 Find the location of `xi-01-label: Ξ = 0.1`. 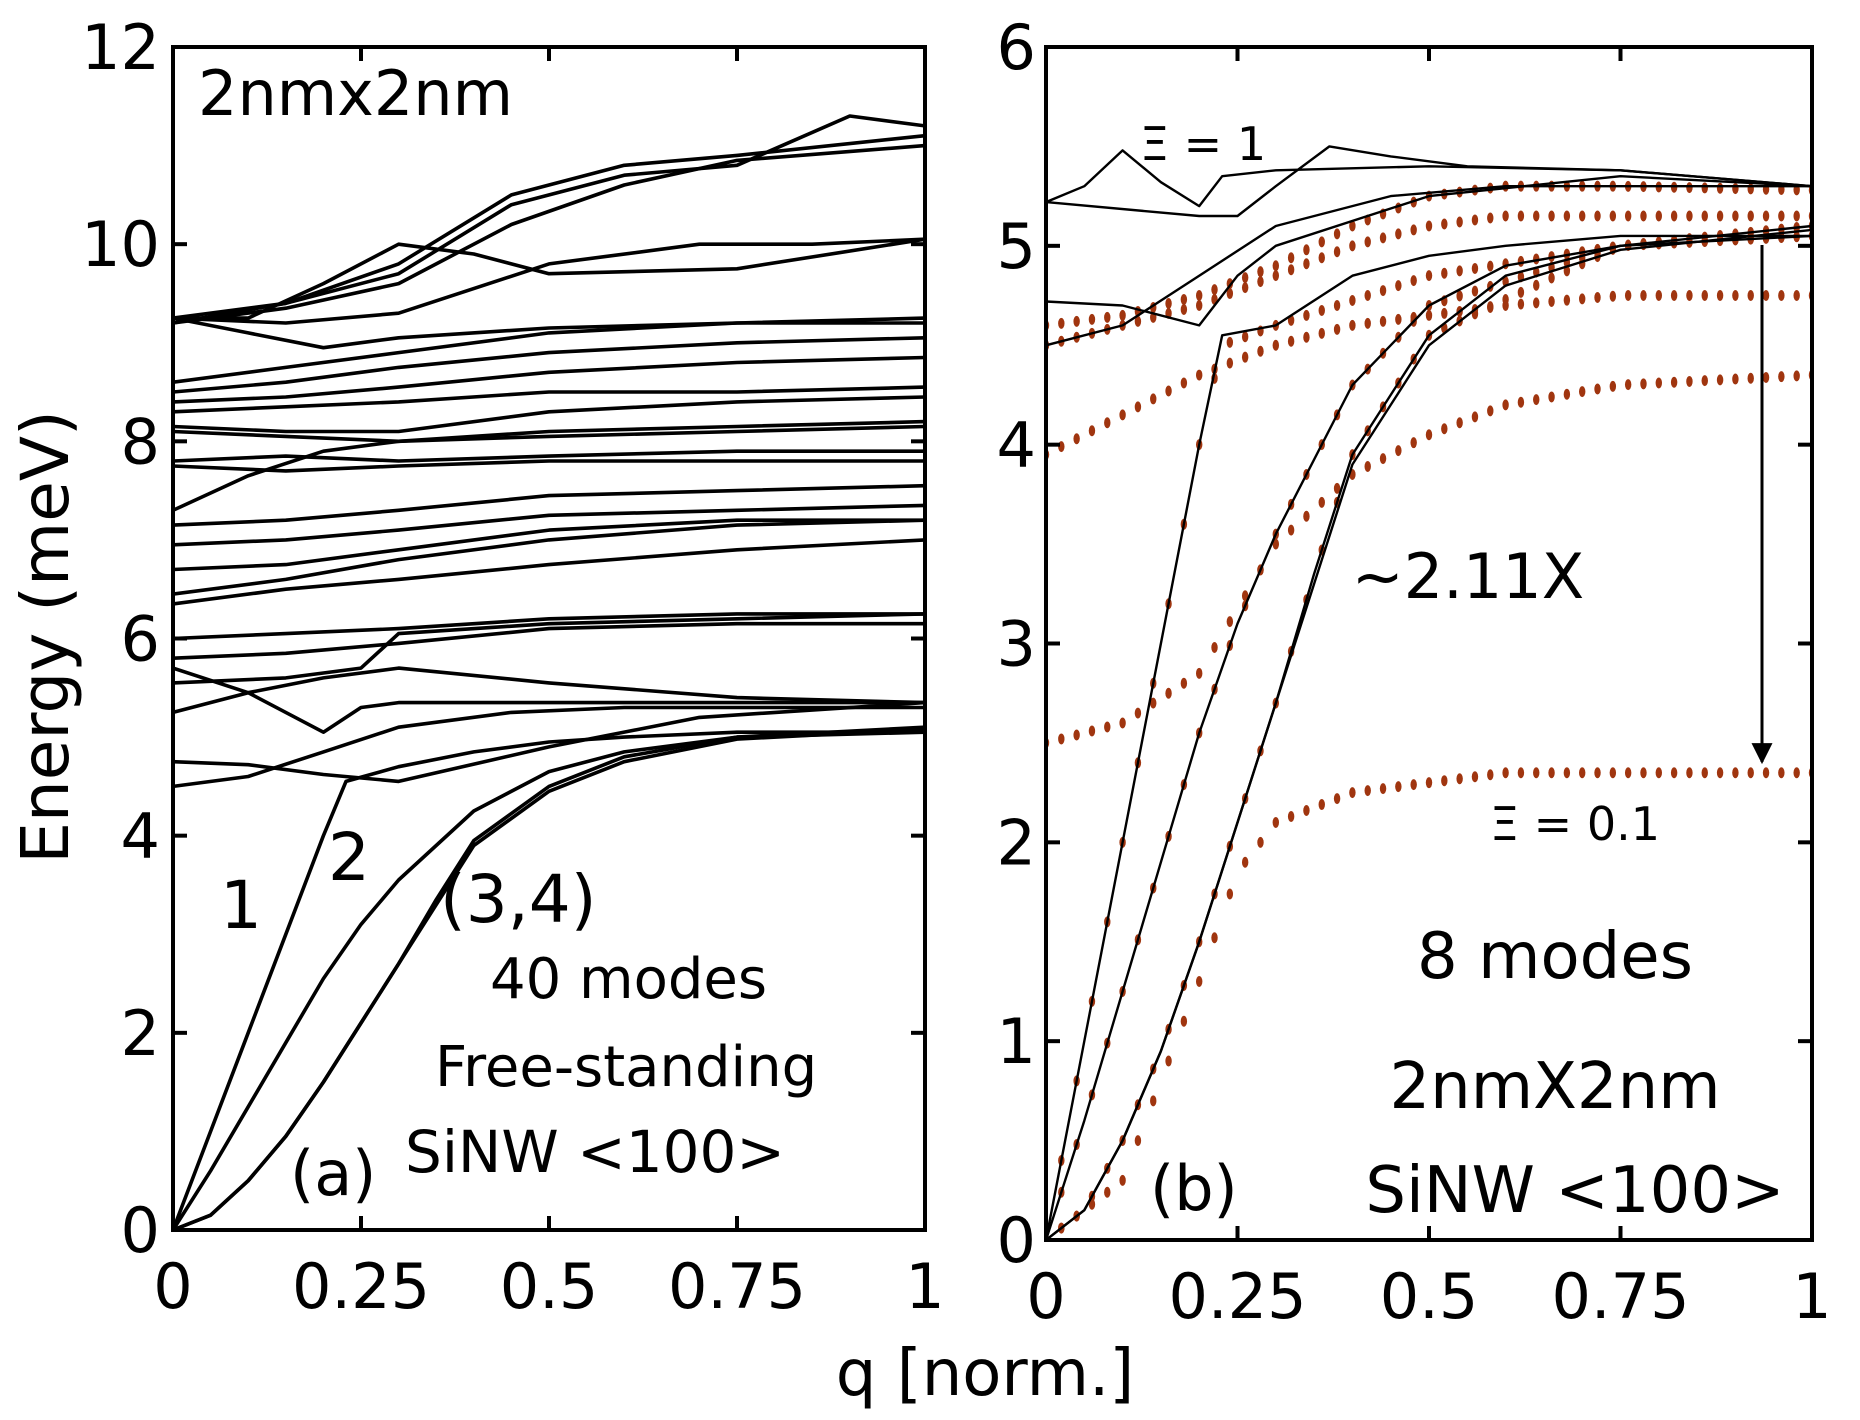

xi-01-label: Ξ = 0.1 is located at coordinates (1575, 824).